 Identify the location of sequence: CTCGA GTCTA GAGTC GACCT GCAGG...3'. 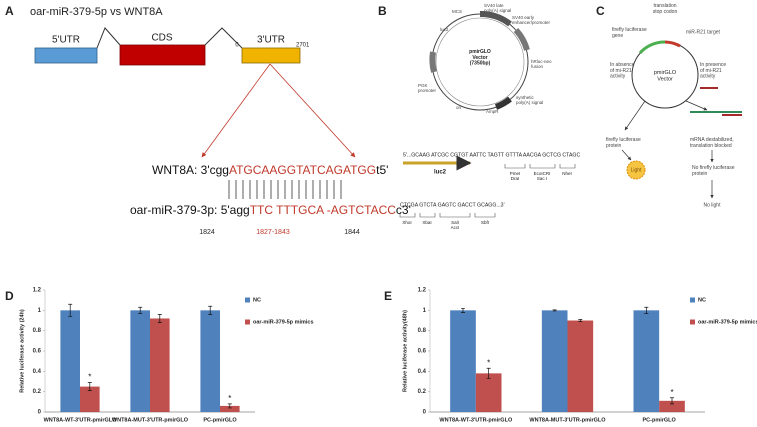
(452, 205).